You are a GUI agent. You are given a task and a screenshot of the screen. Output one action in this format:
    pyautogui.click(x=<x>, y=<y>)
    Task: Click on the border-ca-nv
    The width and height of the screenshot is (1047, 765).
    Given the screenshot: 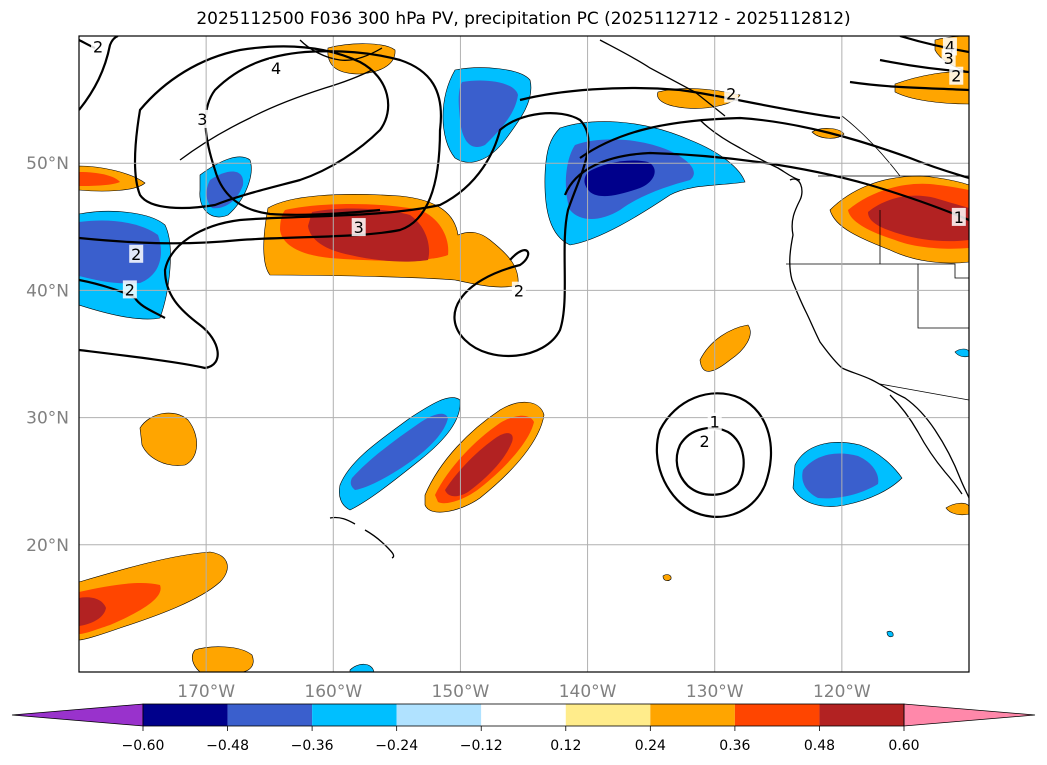 What is the action you would take?
    pyautogui.click(x=943, y=296)
    